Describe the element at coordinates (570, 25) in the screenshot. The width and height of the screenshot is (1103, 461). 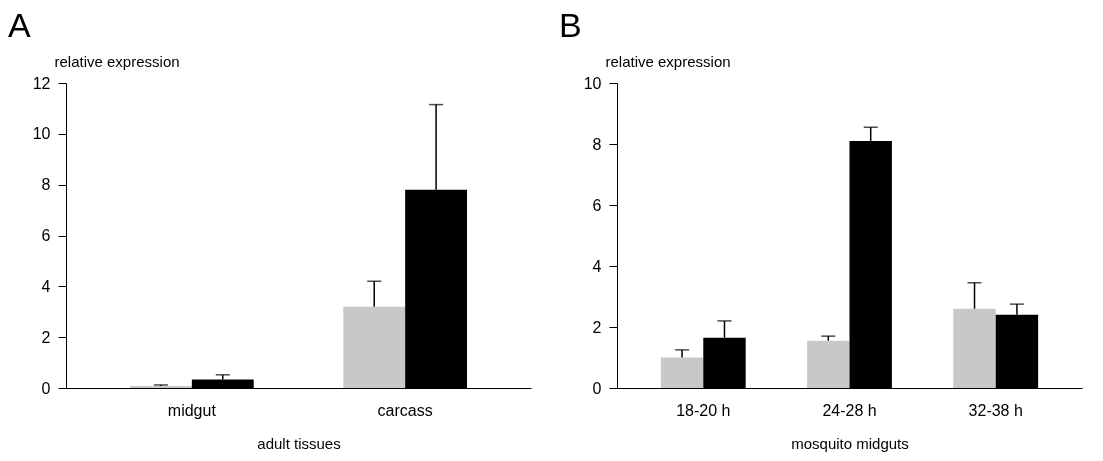
I see `chart-title: B` at that location.